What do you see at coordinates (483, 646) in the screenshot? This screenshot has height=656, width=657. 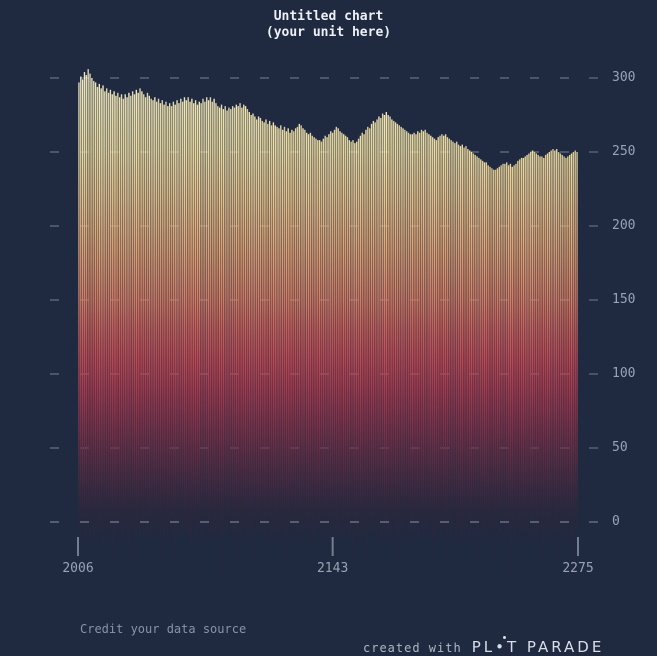 I see `plot-parade-logo: created with PL•T PARADE` at bounding box center [483, 646].